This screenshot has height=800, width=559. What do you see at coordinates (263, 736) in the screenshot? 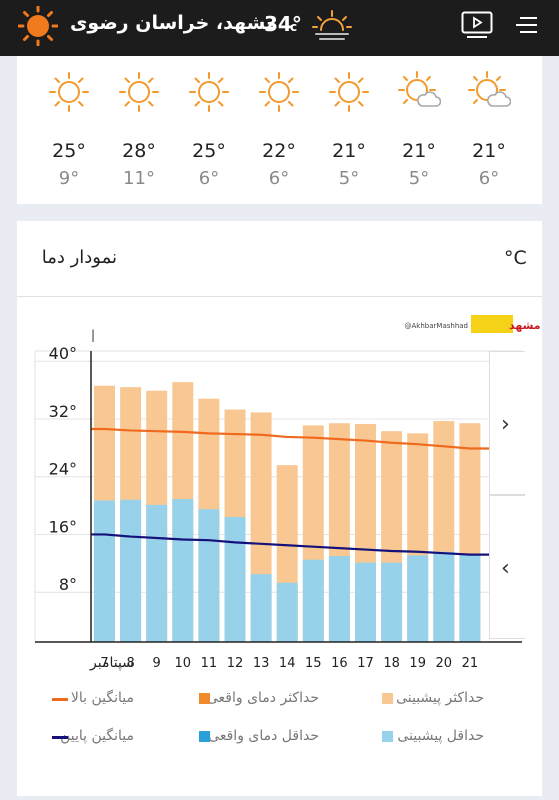
I see `legend-label: حداقل دمای واقعی` at bounding box center [263, 736].